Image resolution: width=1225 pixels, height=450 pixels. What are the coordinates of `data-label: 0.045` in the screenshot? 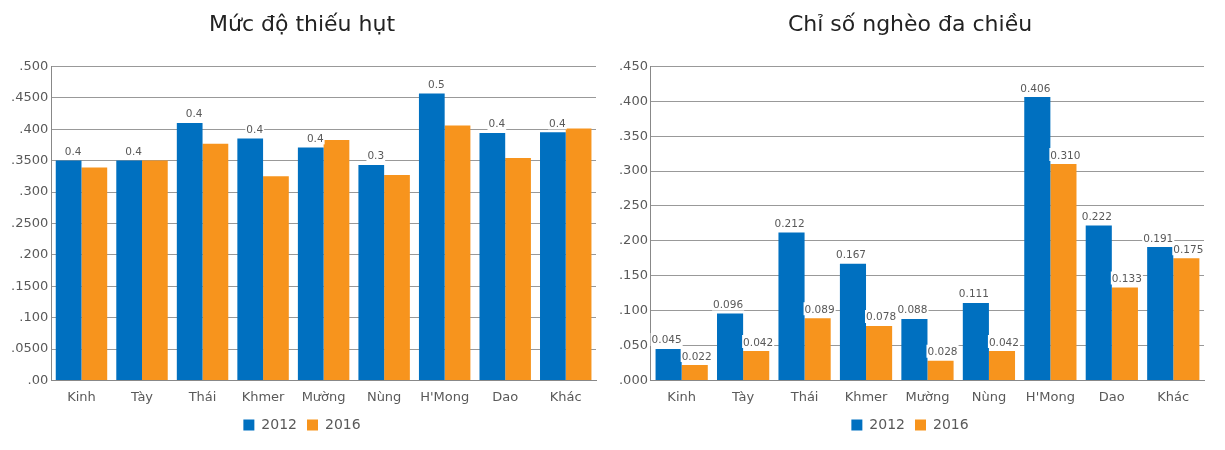 It's located at (666, 339).